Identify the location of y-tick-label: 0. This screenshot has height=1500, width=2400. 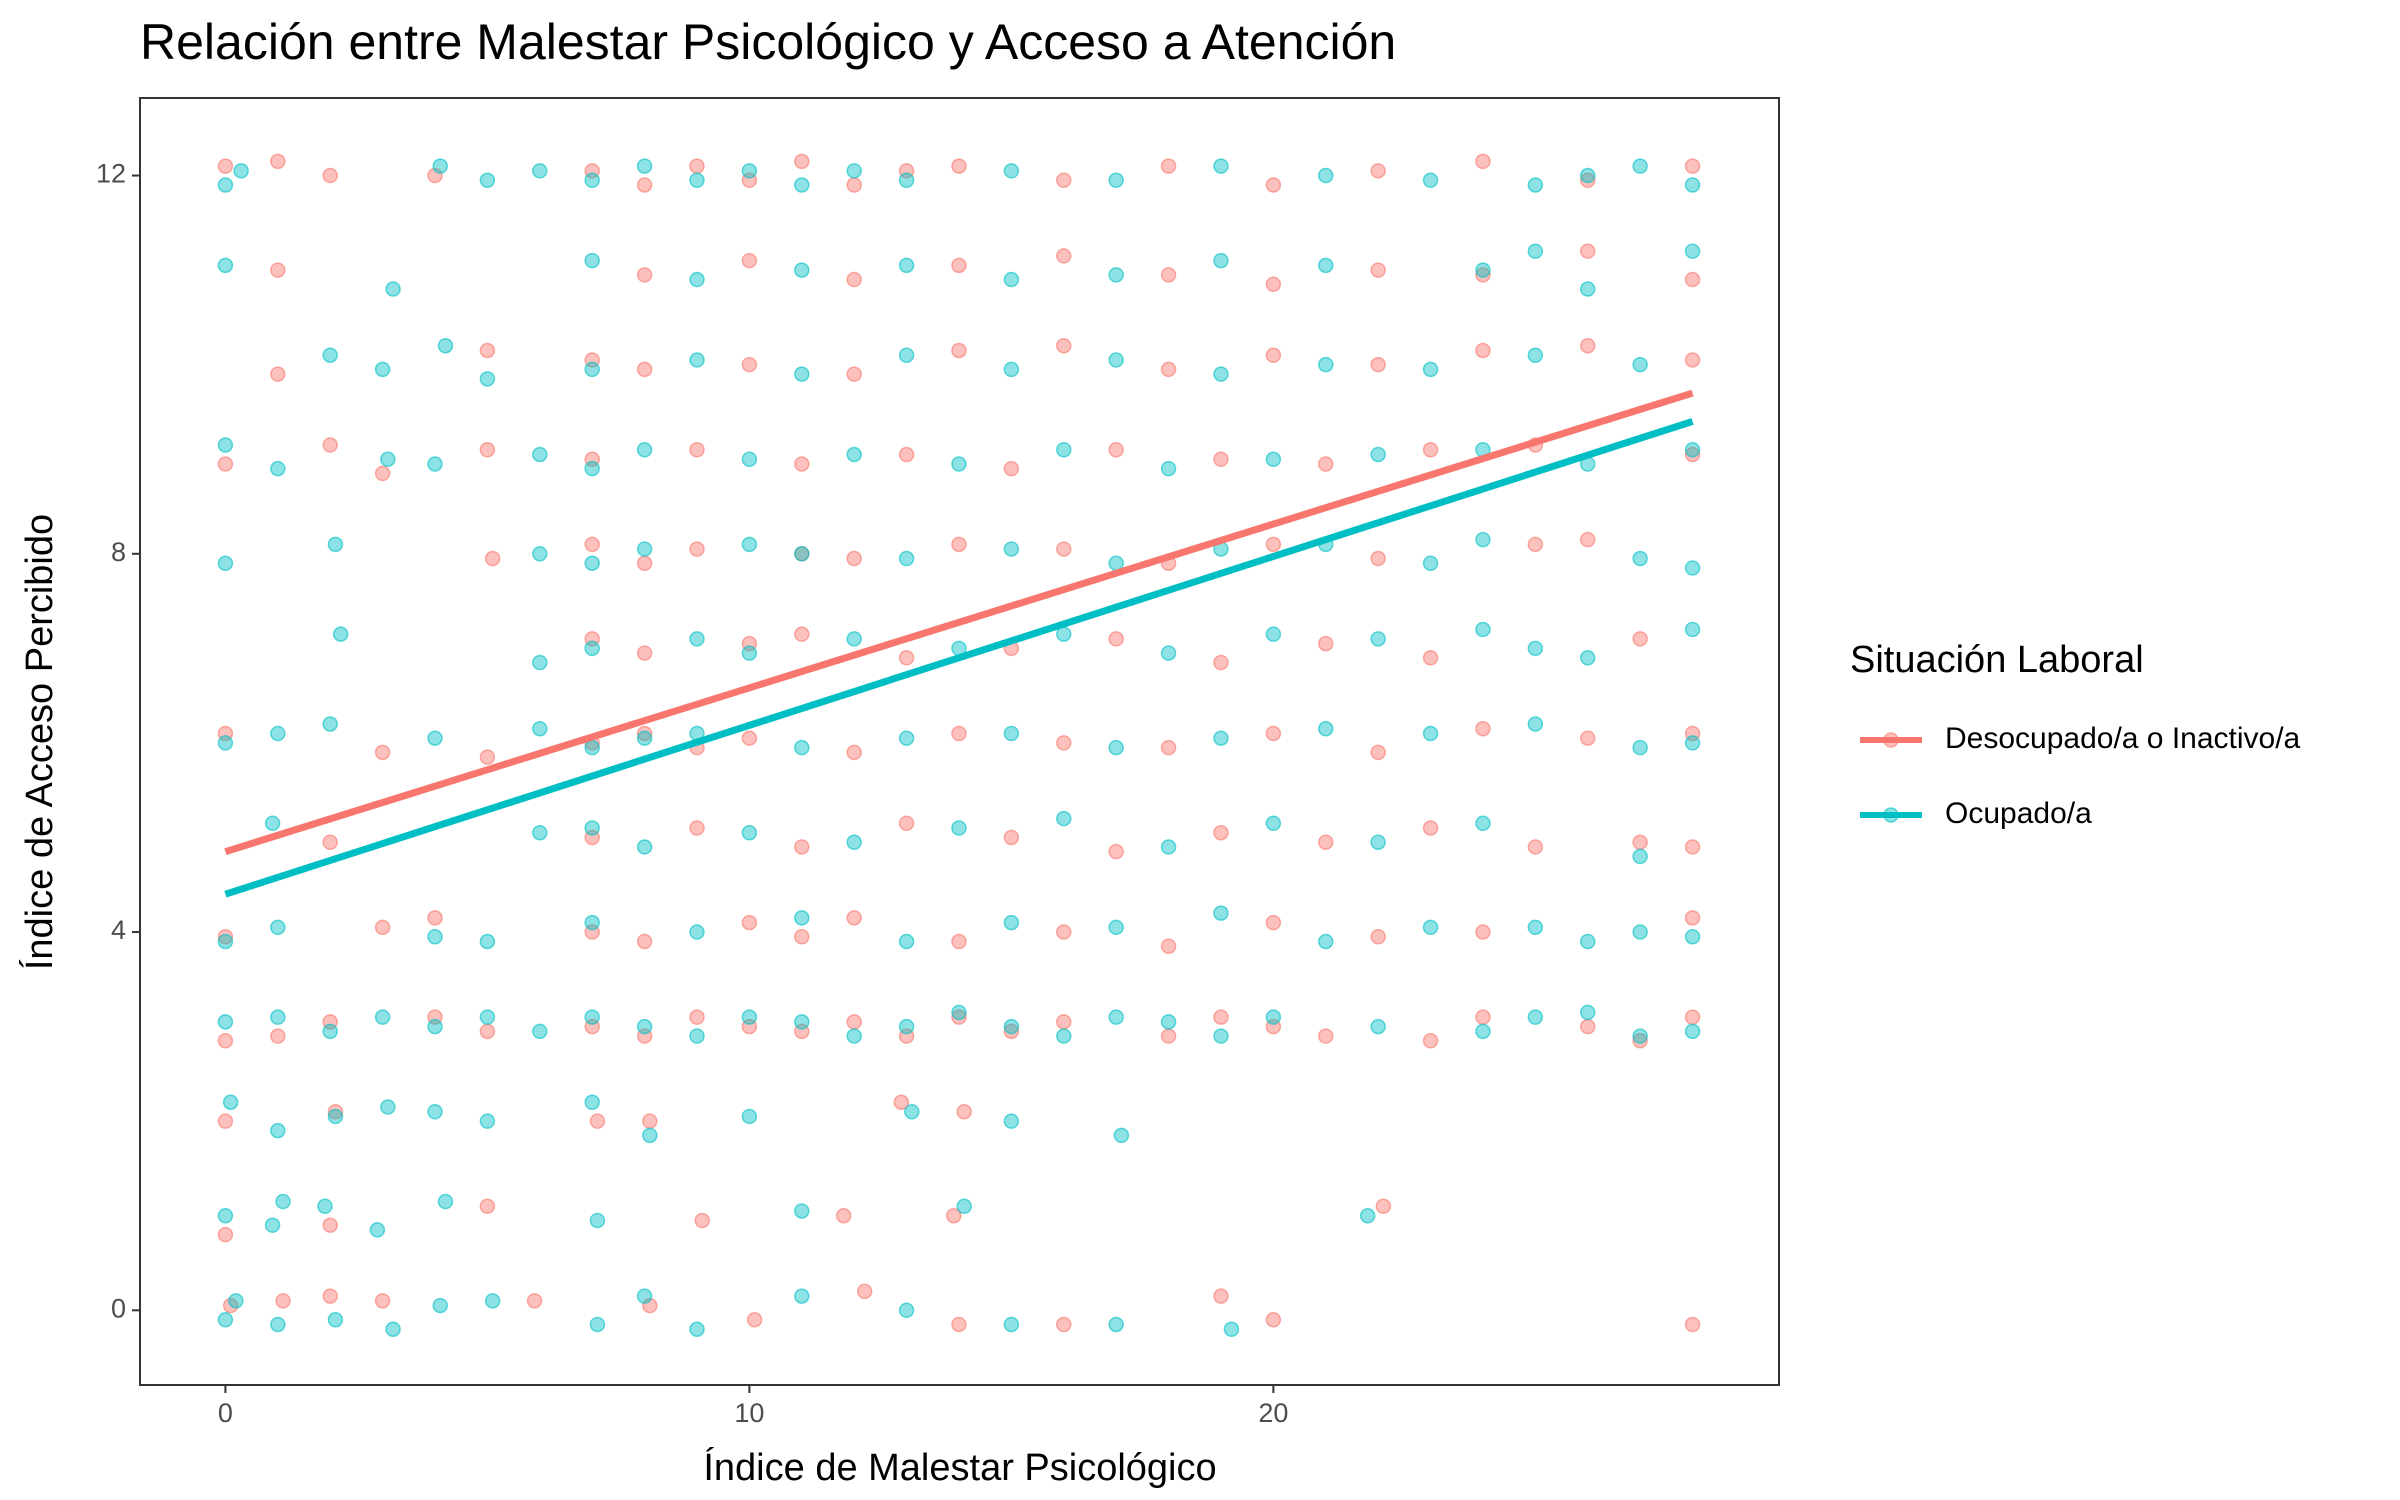
(118, 1308).